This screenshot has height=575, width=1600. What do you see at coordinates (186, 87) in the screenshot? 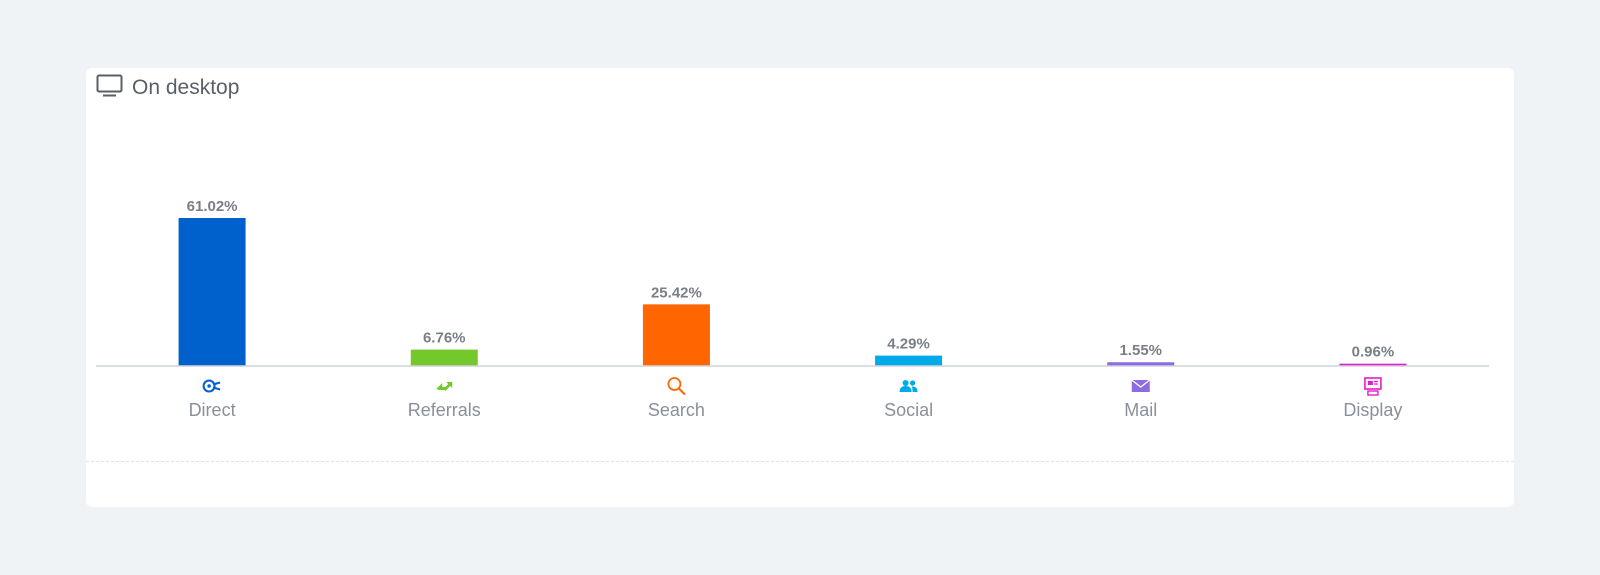
I see `card-title: On desktop` at bounding box center [186, 87].